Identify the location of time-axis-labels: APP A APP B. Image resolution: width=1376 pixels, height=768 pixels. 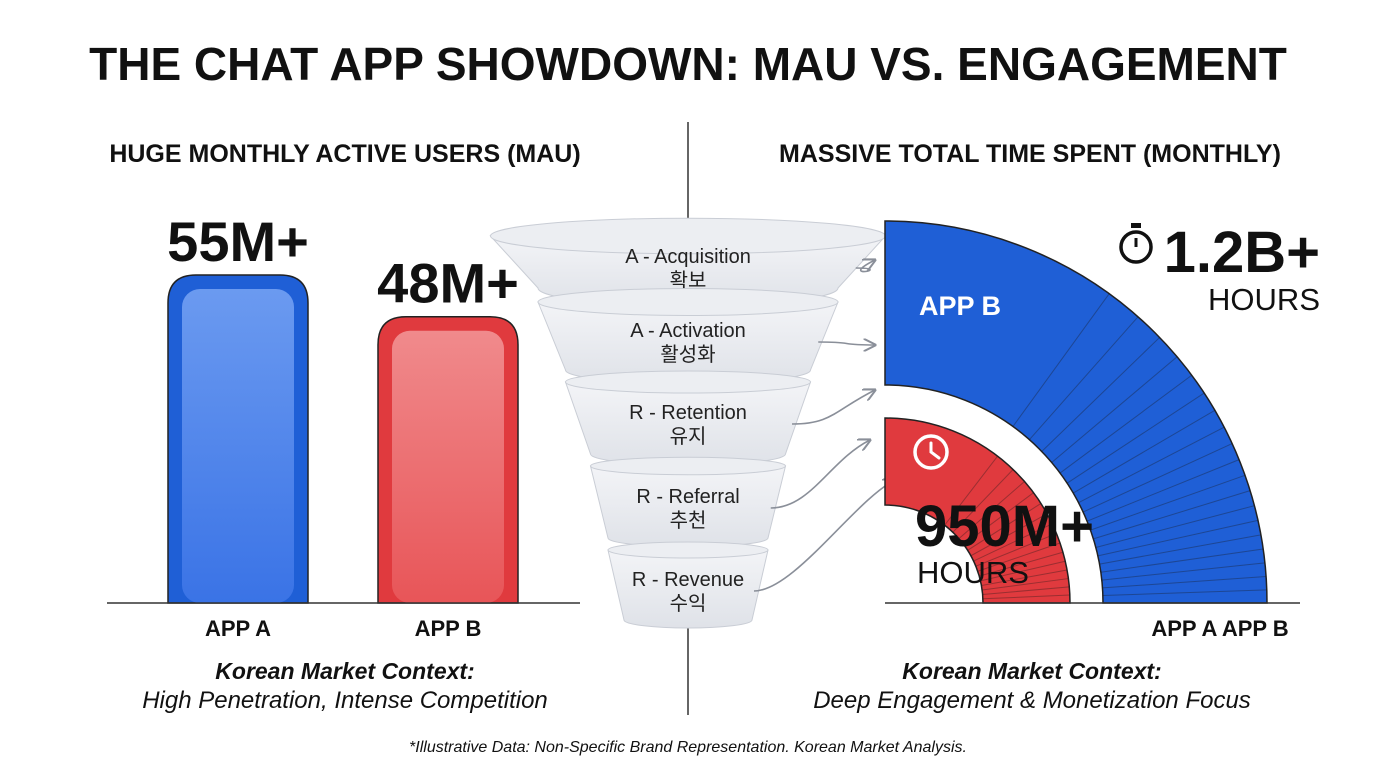
(1219, 628).